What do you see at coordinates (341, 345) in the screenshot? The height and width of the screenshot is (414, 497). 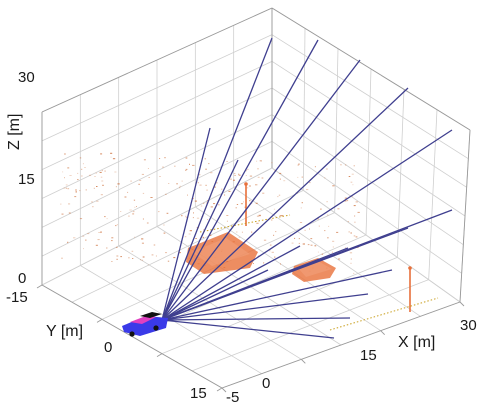 I see `axis-edge` at bounding box center [341, 345].